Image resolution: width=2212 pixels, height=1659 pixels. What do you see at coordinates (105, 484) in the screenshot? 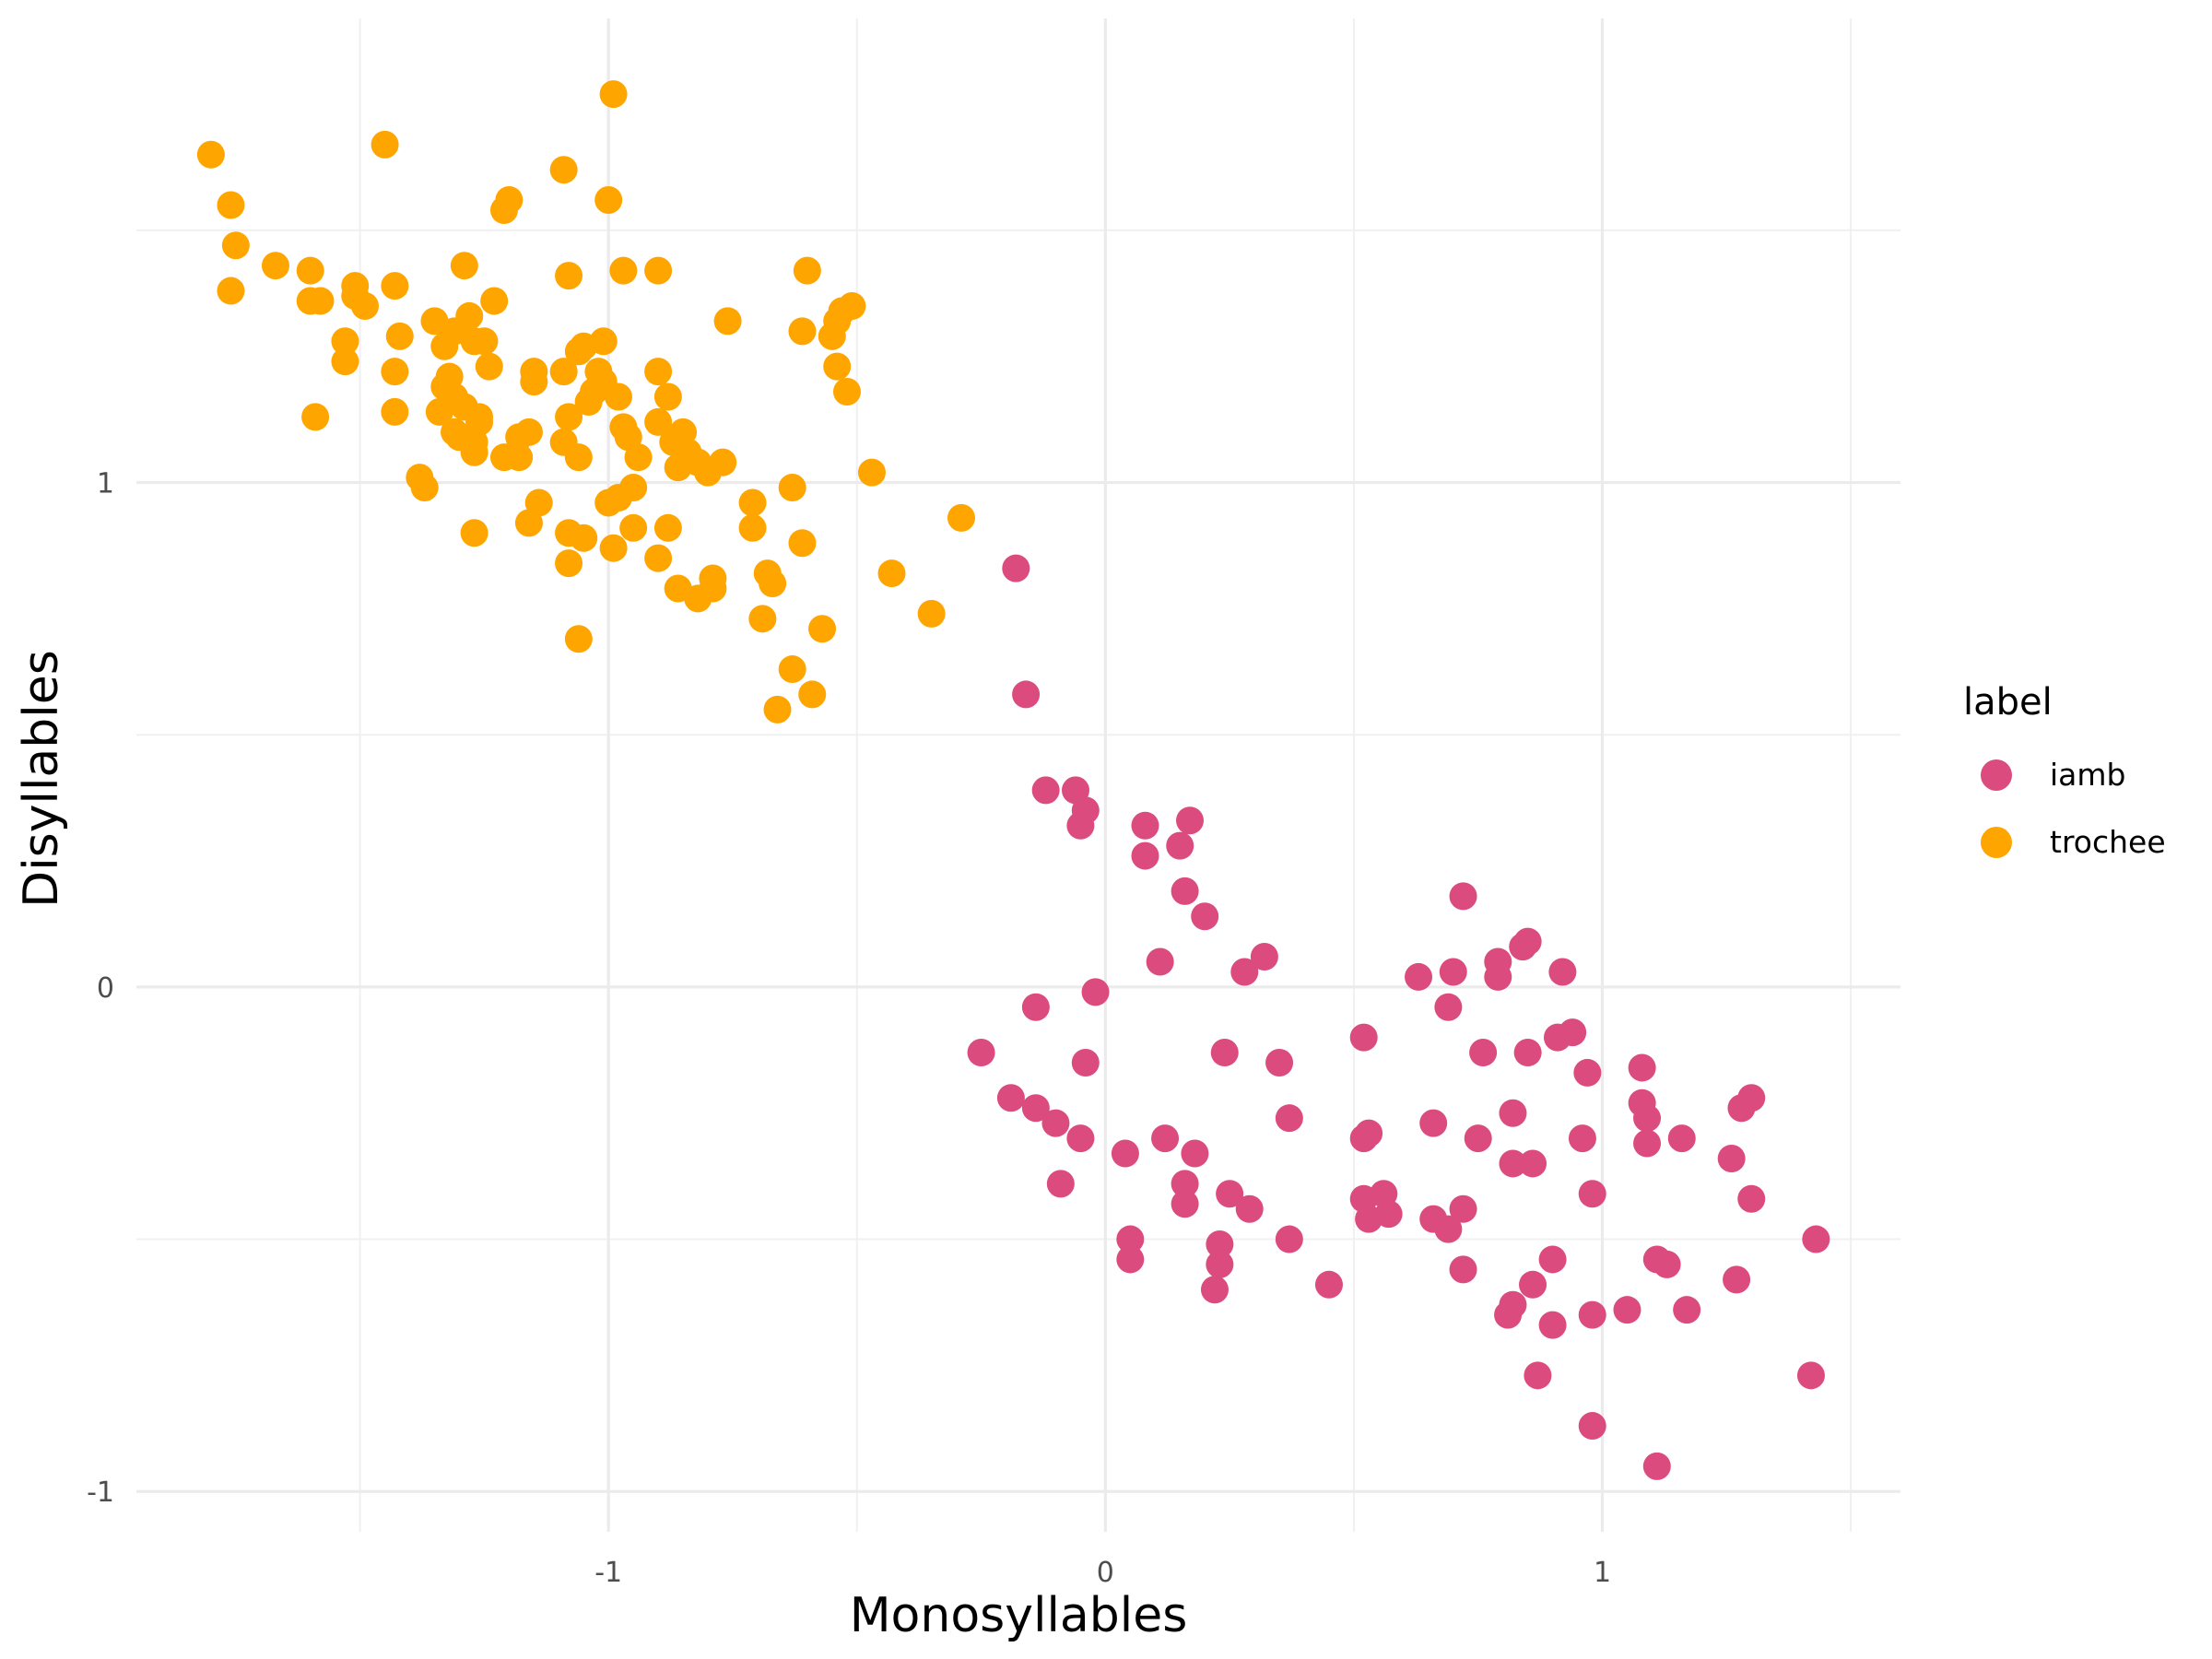
I see `y-tick-label: 1` at bounding box center [105, 484].